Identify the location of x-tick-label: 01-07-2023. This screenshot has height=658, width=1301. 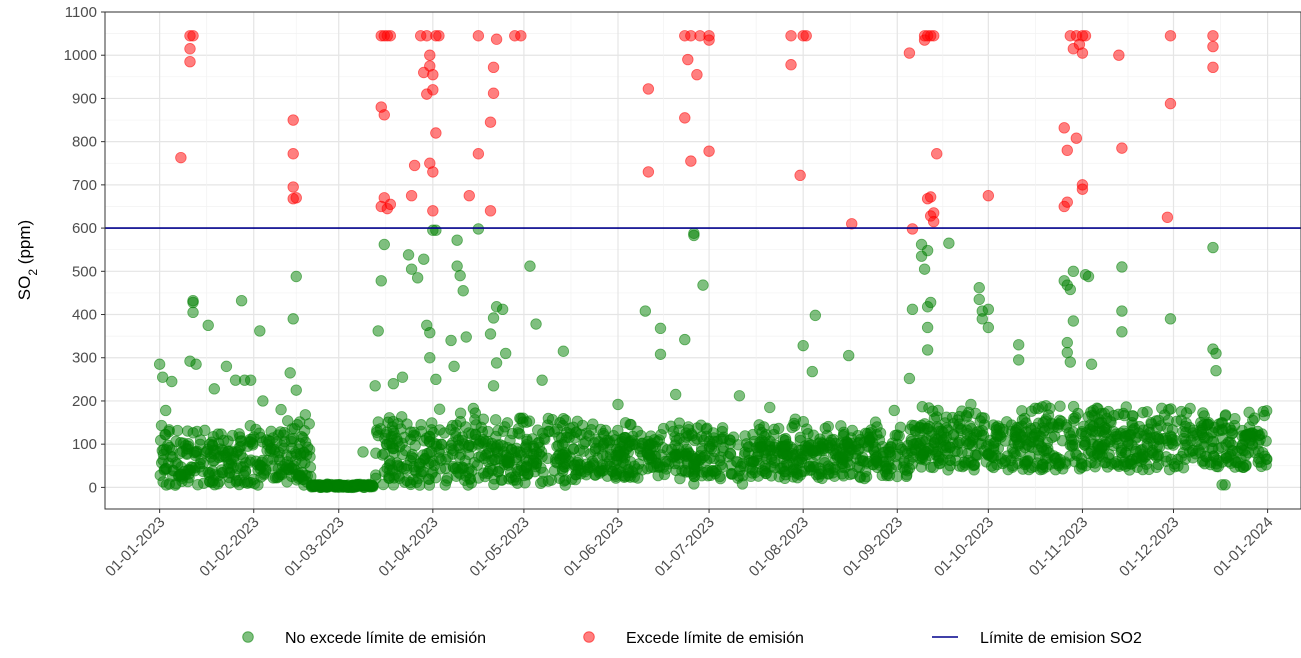
(685, 547).